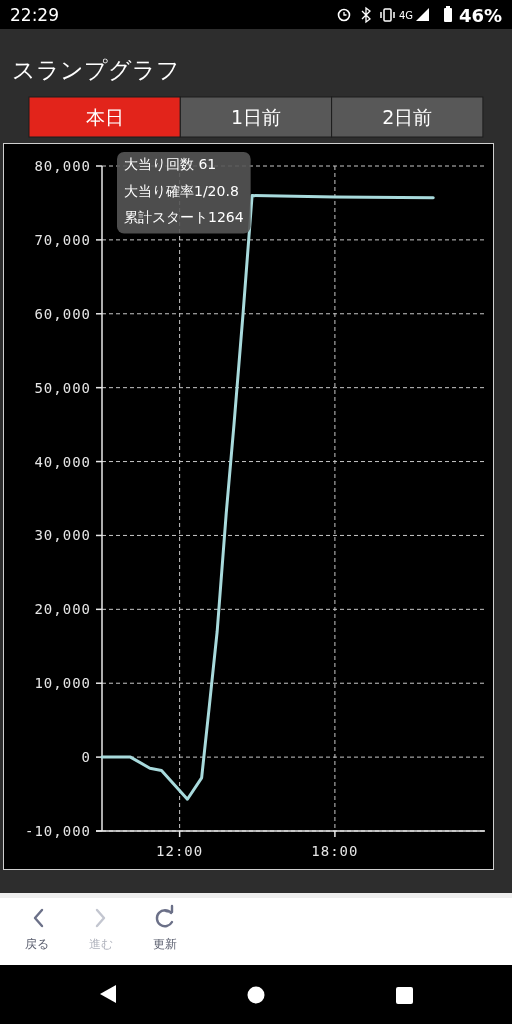 The width and height of the screenshot is (512, 1024). Describe the element at coordinates (62, 683) in the screenshot. I see `y-tick-label: 10,000` at that location.